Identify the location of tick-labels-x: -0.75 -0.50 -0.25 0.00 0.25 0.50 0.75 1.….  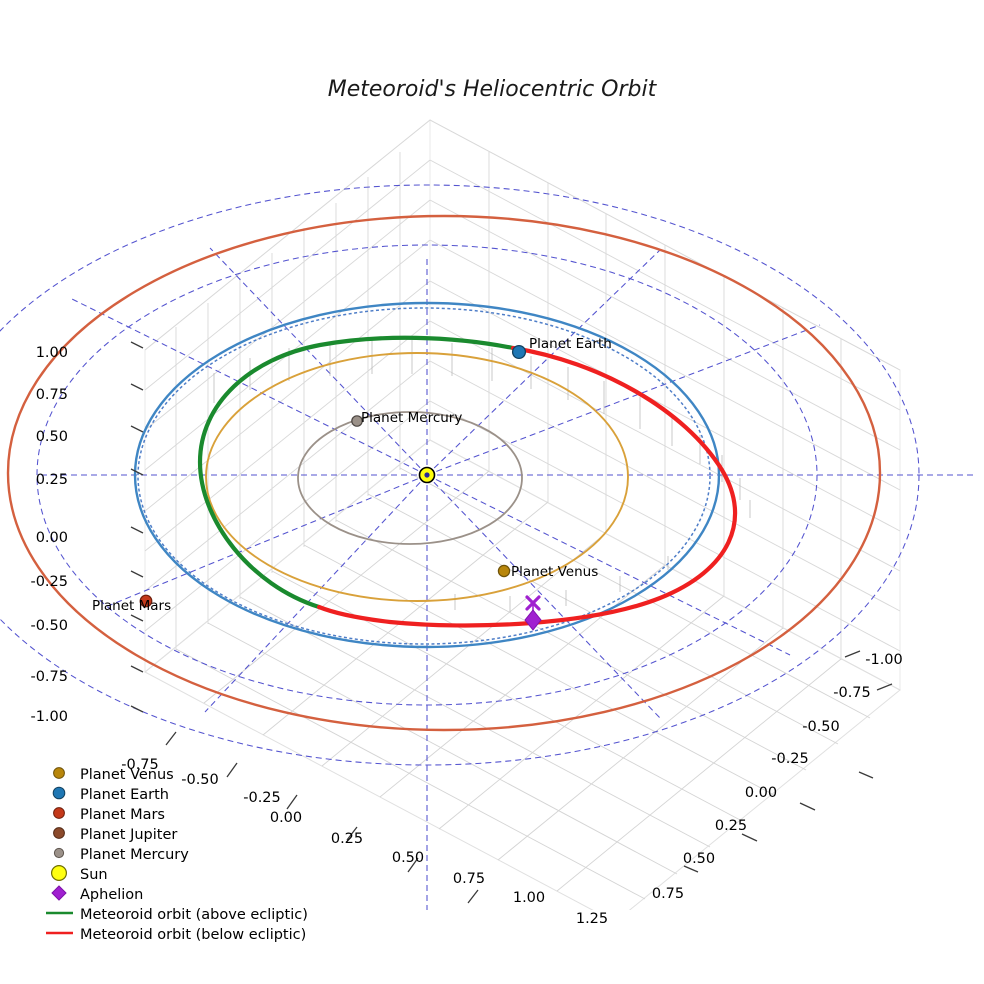
(364, 842).